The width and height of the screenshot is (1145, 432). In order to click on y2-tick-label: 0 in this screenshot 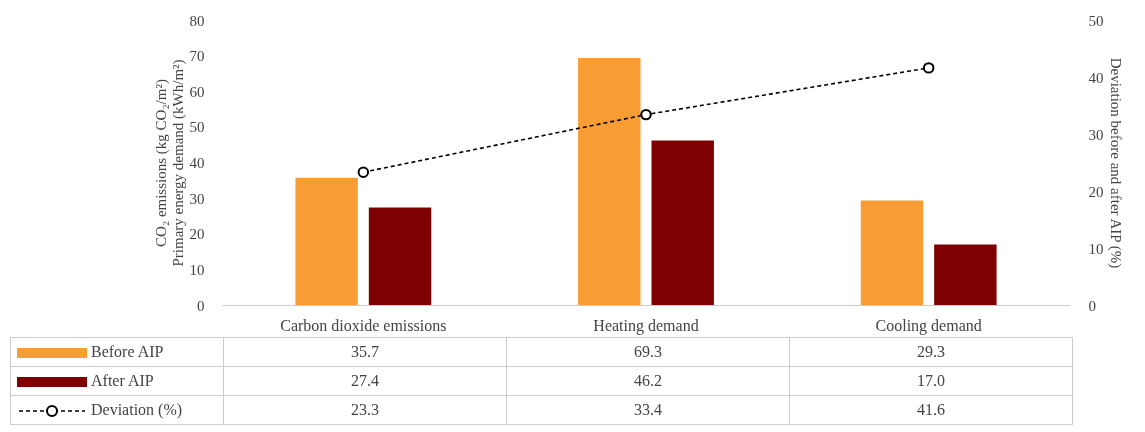, I will do `click(1092, 305)`.